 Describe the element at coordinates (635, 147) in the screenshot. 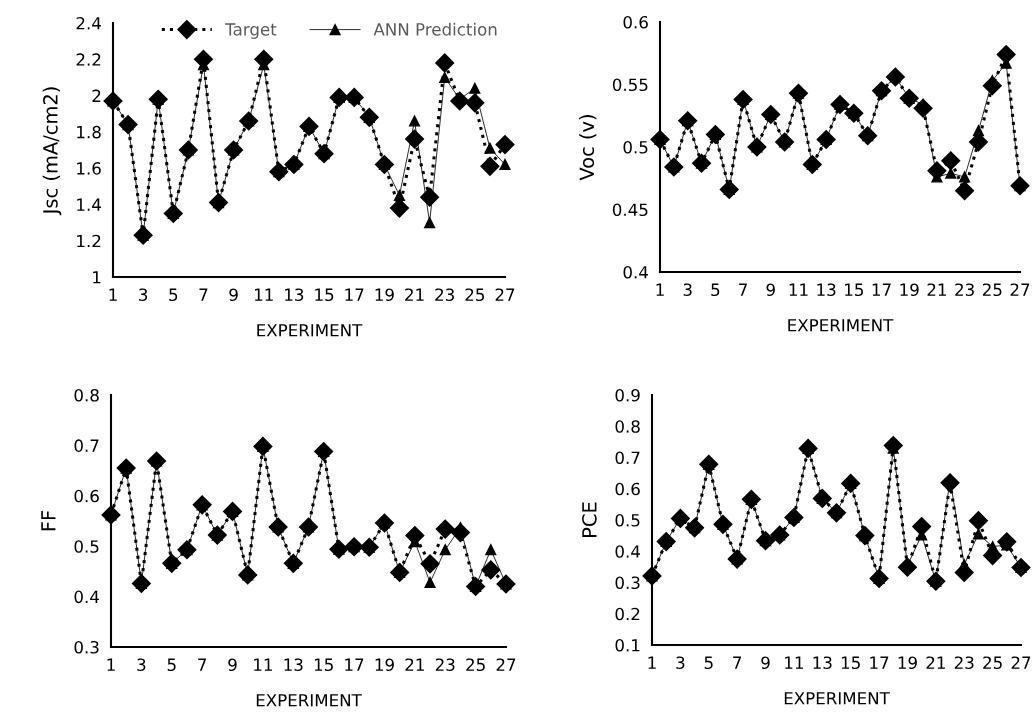

I see `y-tick-label: 0.5` at that location.